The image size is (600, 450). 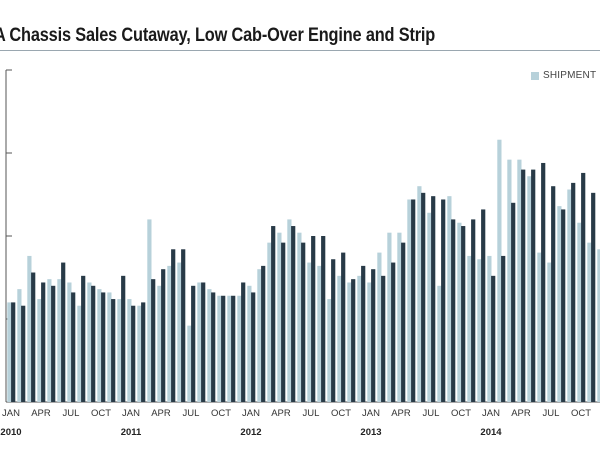 I want to click on legend-swatch-shipment, so click(x=535, y=75).